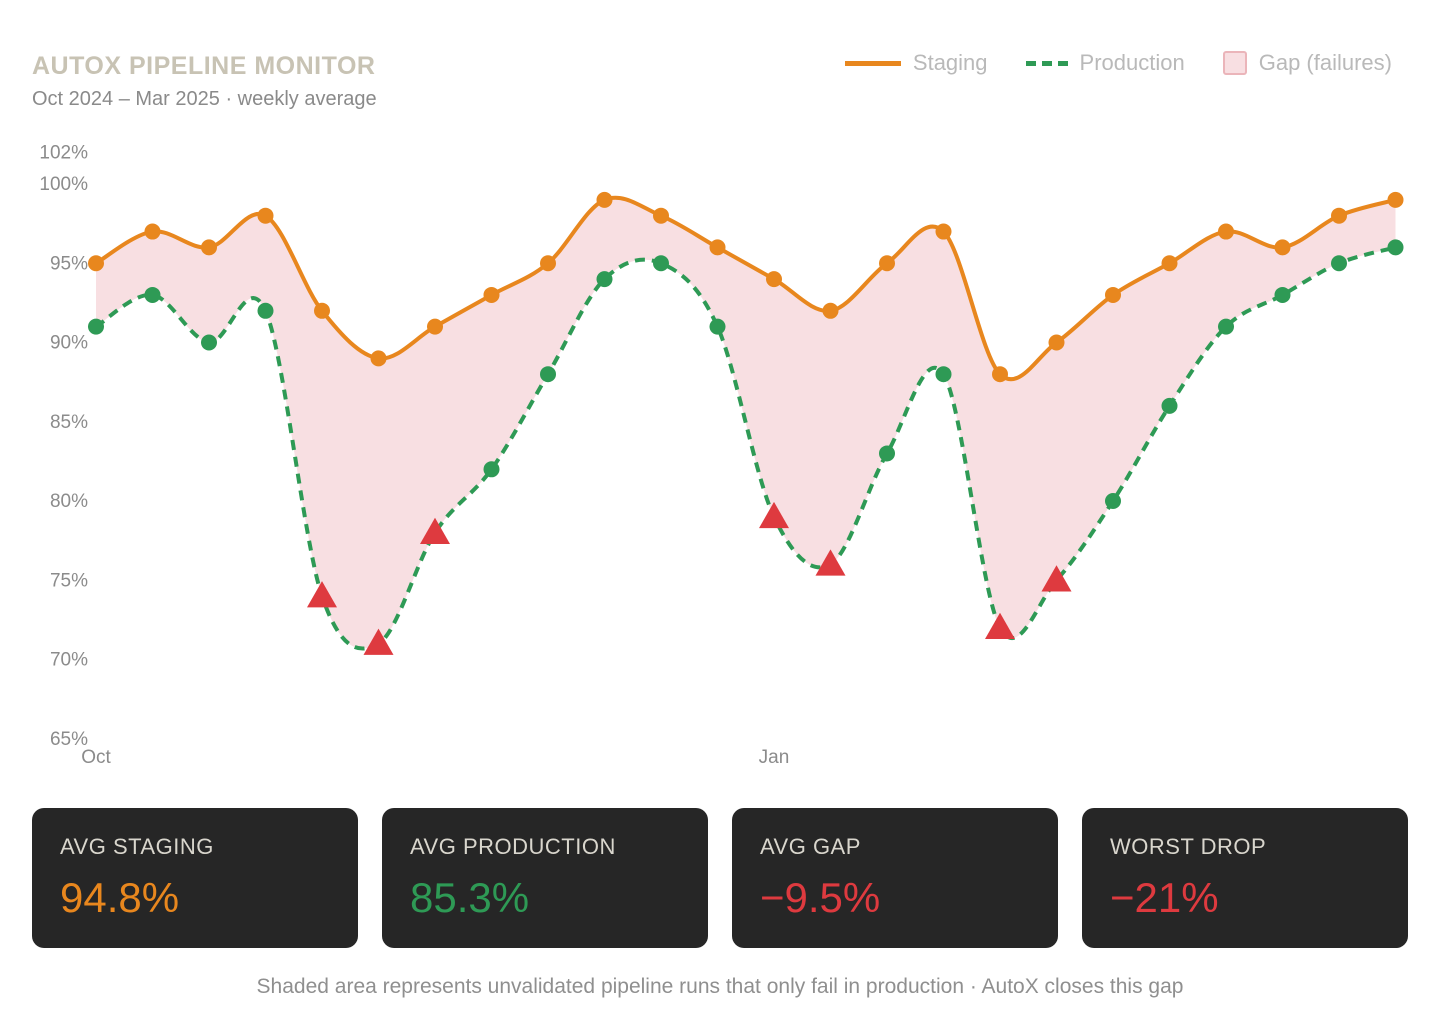 The height and width of the screenshot is (1032, 1440). Describe the element at coordinates (820, 897) in the screenshot. I see `stat-value: −9.5%` at that location.